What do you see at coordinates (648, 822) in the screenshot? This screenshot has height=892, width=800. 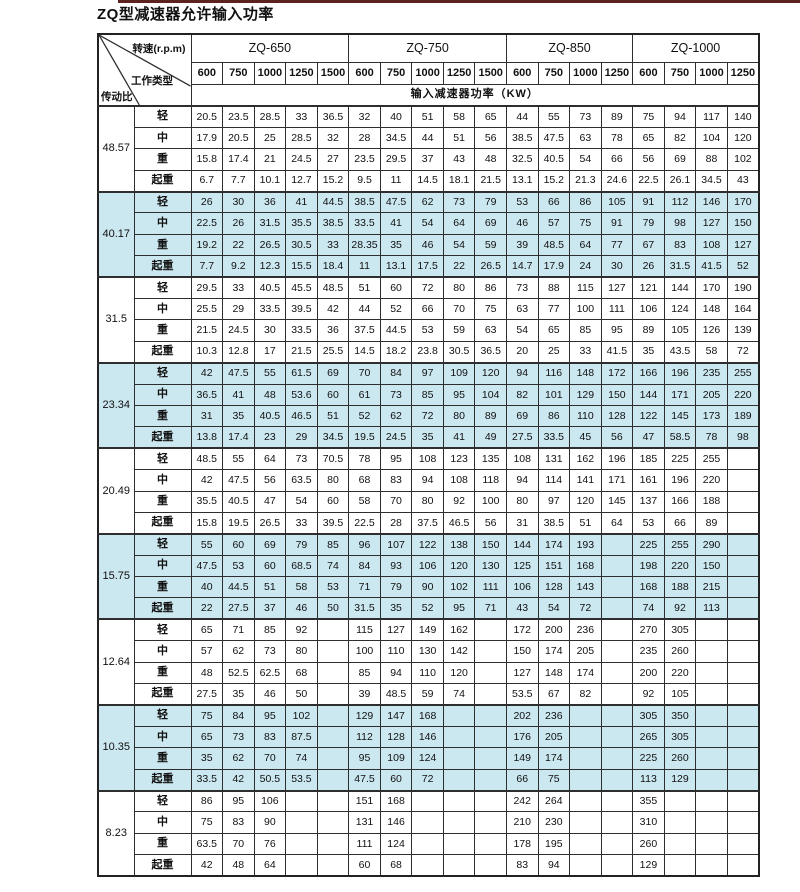 I see `power-value-cell: 310` at bounding box center [648, 822].